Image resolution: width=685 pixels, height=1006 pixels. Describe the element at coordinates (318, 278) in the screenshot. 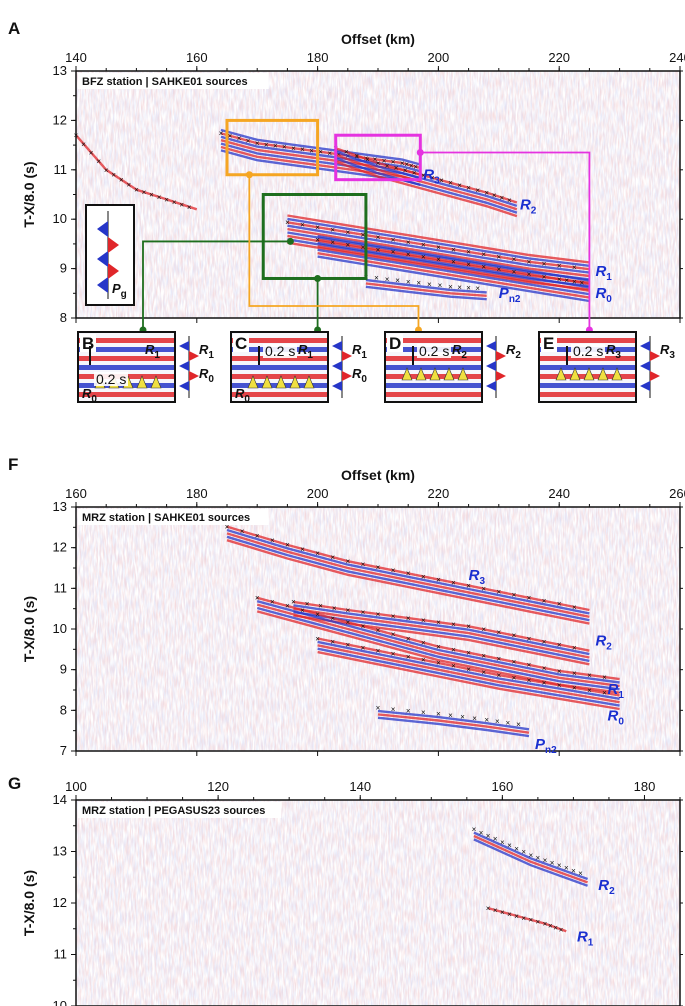

I see `connector-green-C-dot` at that location.